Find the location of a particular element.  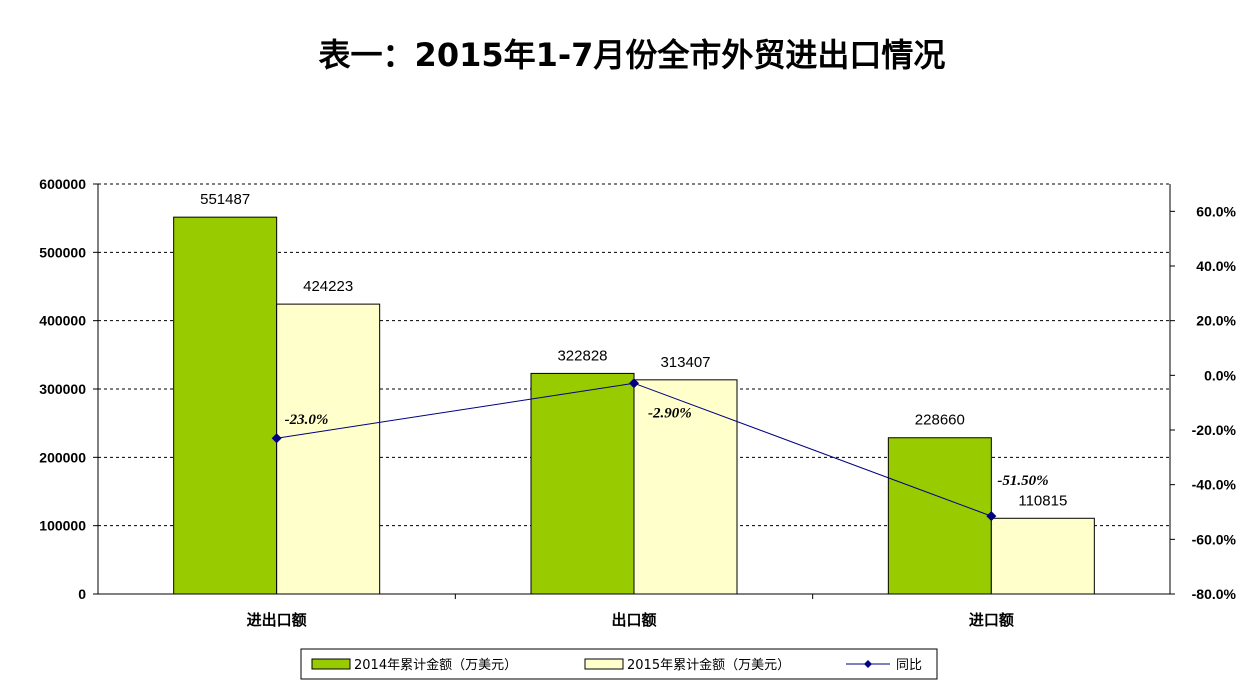

bar-value-label: 551487 is located at coordinates (225, 199).